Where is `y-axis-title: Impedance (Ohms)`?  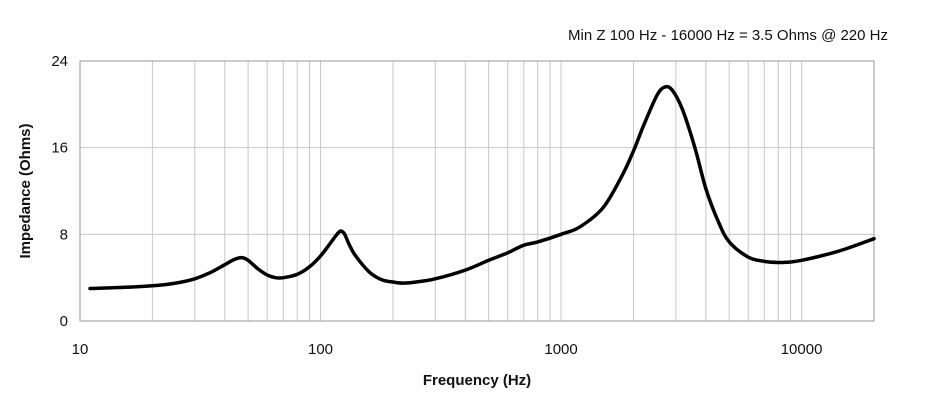 y-axis-title: Impedance (Ohms) is located at coordinates (25, 190).